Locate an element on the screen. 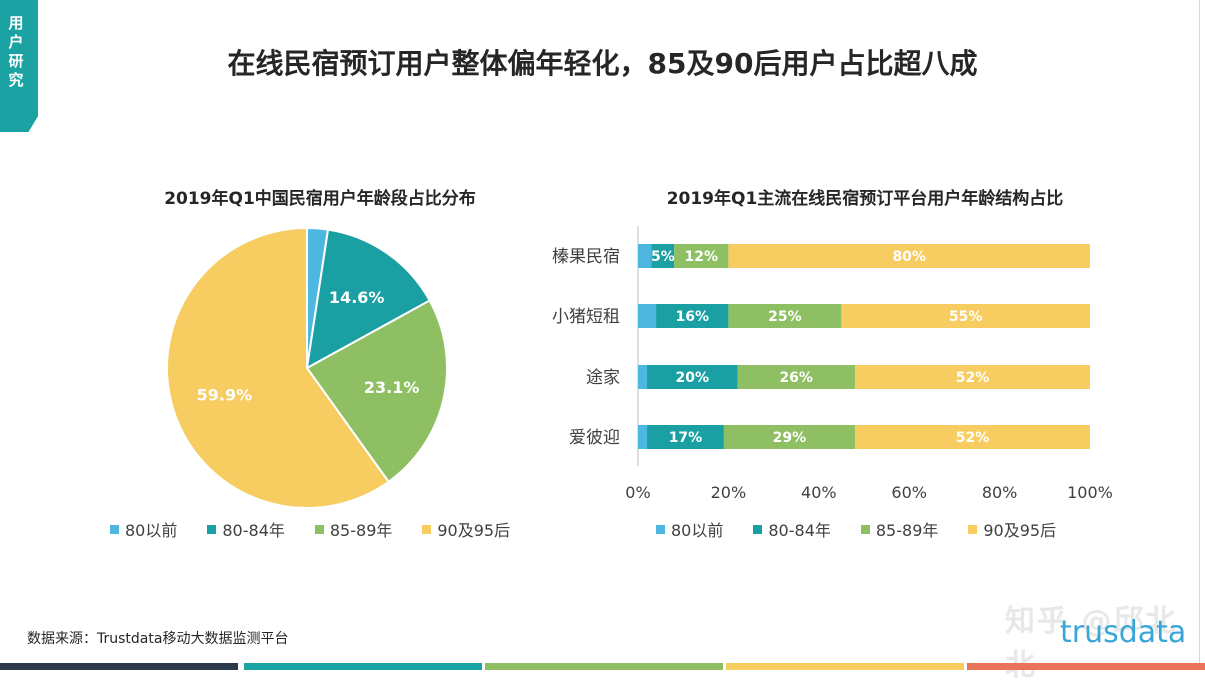 The width and height of the screenshot is (1205, 684). bar-data-label: 17% is located at coordinates (686, 438).